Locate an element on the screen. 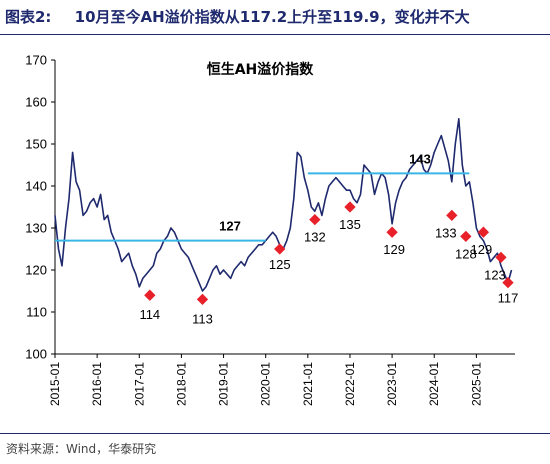 The width and height of the screenshot is (550, 464). trough-label: 123 is located at coordinates (495, 274).